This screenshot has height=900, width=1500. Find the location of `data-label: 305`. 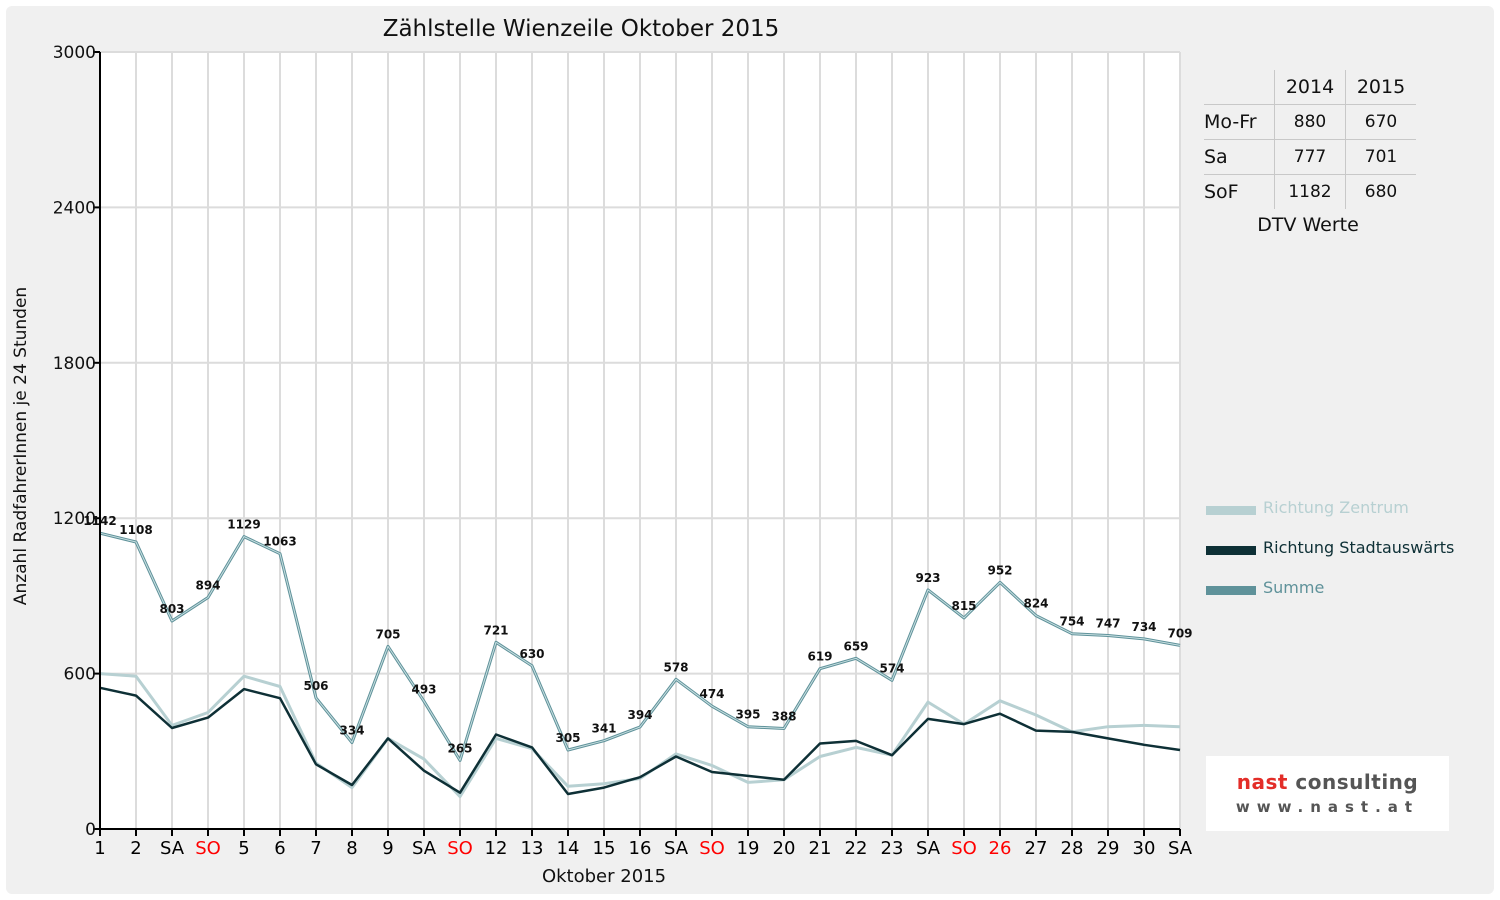

data-label: 305 is located at coordinates (567, 738).